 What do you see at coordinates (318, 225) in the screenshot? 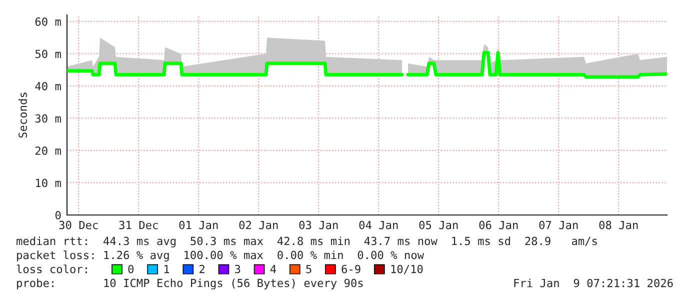
I see `x-tick-label: 03 Jan` at bounding box center [318, 225].